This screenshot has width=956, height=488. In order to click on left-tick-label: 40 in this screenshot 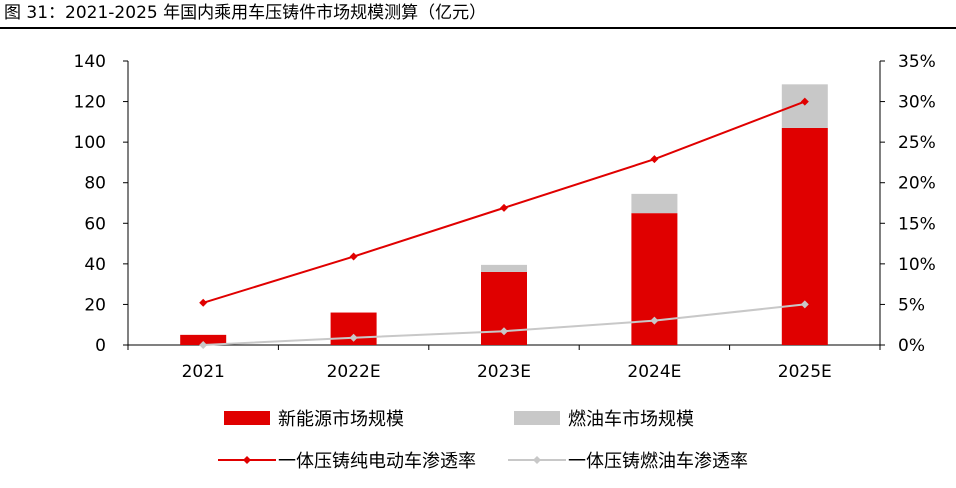, I will do `click(95, 265)`.